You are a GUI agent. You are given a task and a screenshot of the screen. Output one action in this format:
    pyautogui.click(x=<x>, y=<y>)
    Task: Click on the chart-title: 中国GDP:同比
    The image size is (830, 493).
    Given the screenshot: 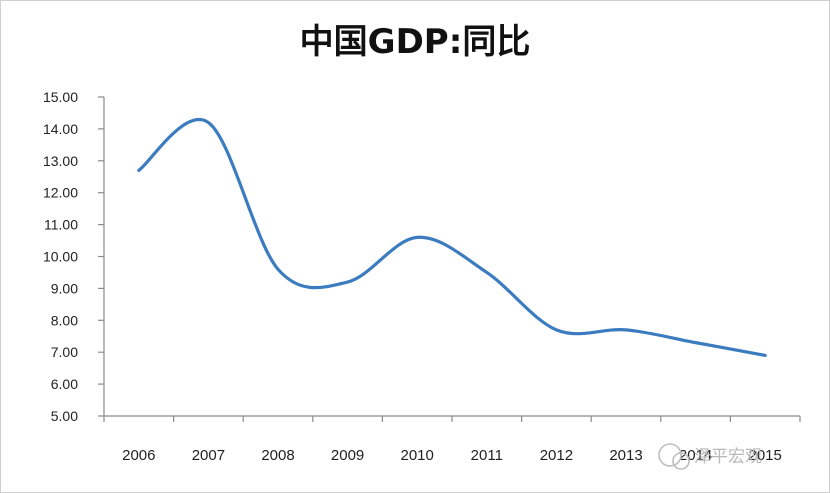 What is the action you would take?
    pyautogui.click(x=415, y=42)
    